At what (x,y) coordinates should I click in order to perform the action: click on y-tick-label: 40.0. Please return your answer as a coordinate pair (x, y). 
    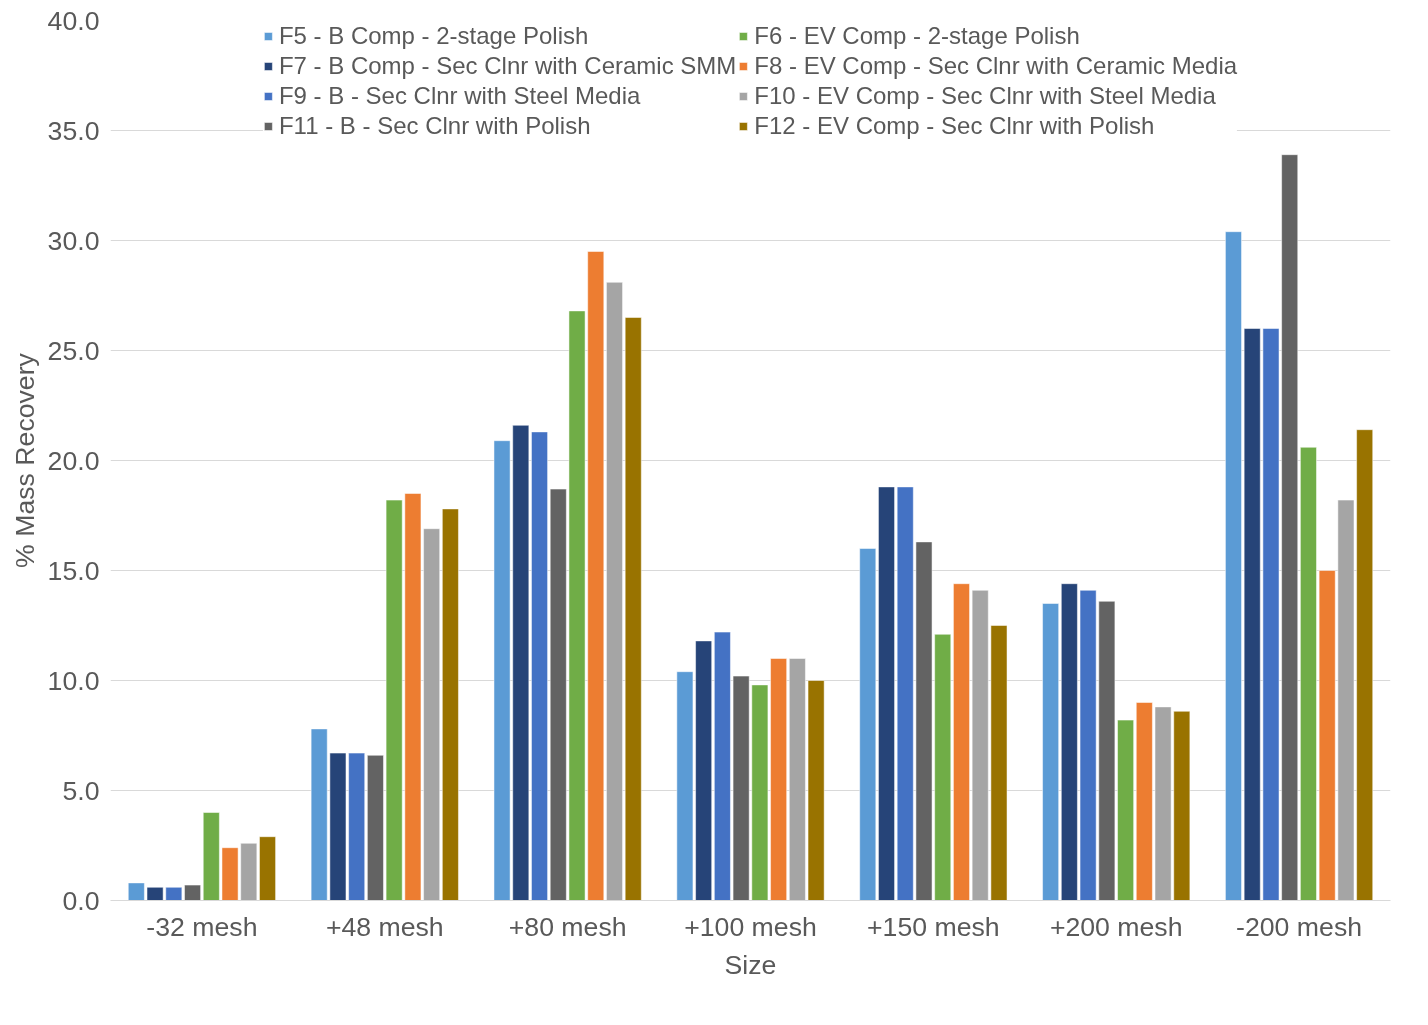
    Looking at the image, I should click on (73, 20).